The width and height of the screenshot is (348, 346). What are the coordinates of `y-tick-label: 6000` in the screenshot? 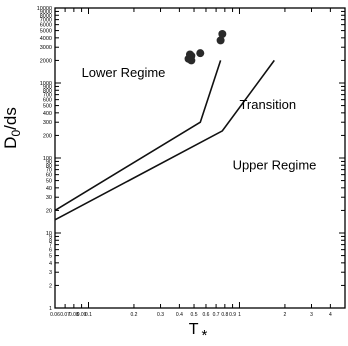 It's located at (46, 26).